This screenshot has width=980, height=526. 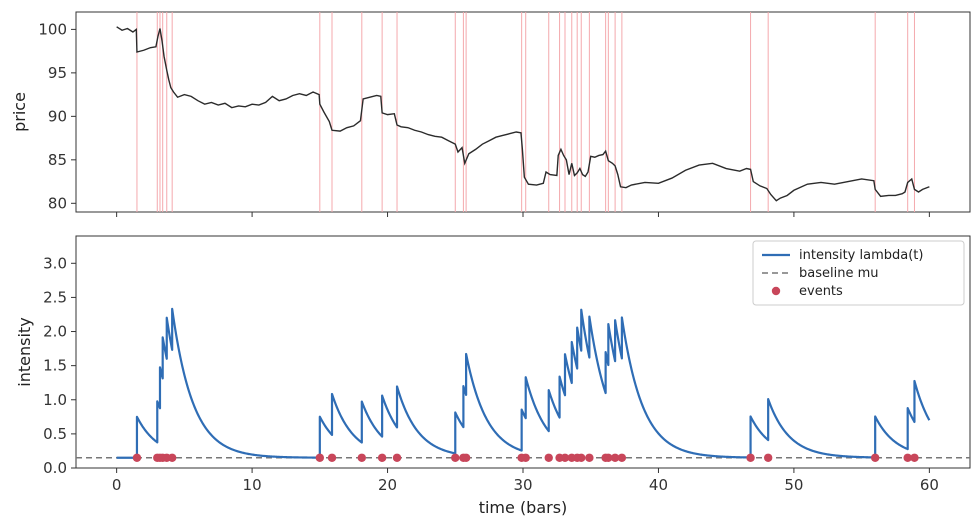 What do you see at coordinates (57, 73) in the screenshot?
I see `price-y-tick-label: 95` at bounding box center [57, 73].